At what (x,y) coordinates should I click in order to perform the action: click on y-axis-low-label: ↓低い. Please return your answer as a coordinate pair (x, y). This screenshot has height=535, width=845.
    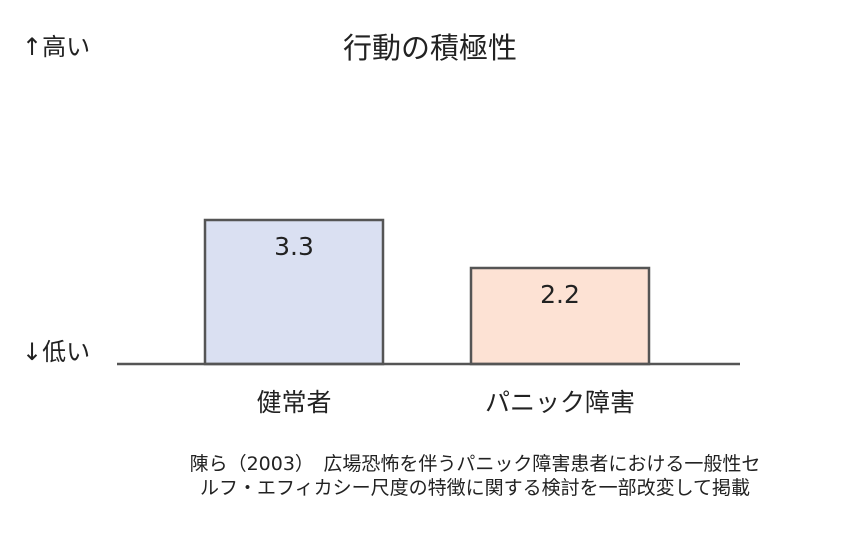
    Looking at the image, I should click on (56, 352).